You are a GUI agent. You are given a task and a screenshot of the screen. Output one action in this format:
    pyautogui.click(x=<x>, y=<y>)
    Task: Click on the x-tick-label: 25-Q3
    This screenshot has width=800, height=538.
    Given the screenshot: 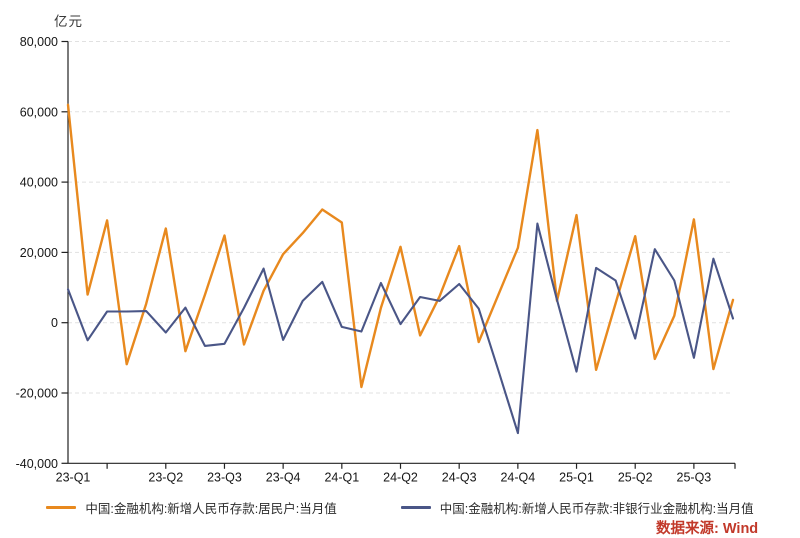 What is the action you would take?
    pyautogui.click(x=694, y=477)
    